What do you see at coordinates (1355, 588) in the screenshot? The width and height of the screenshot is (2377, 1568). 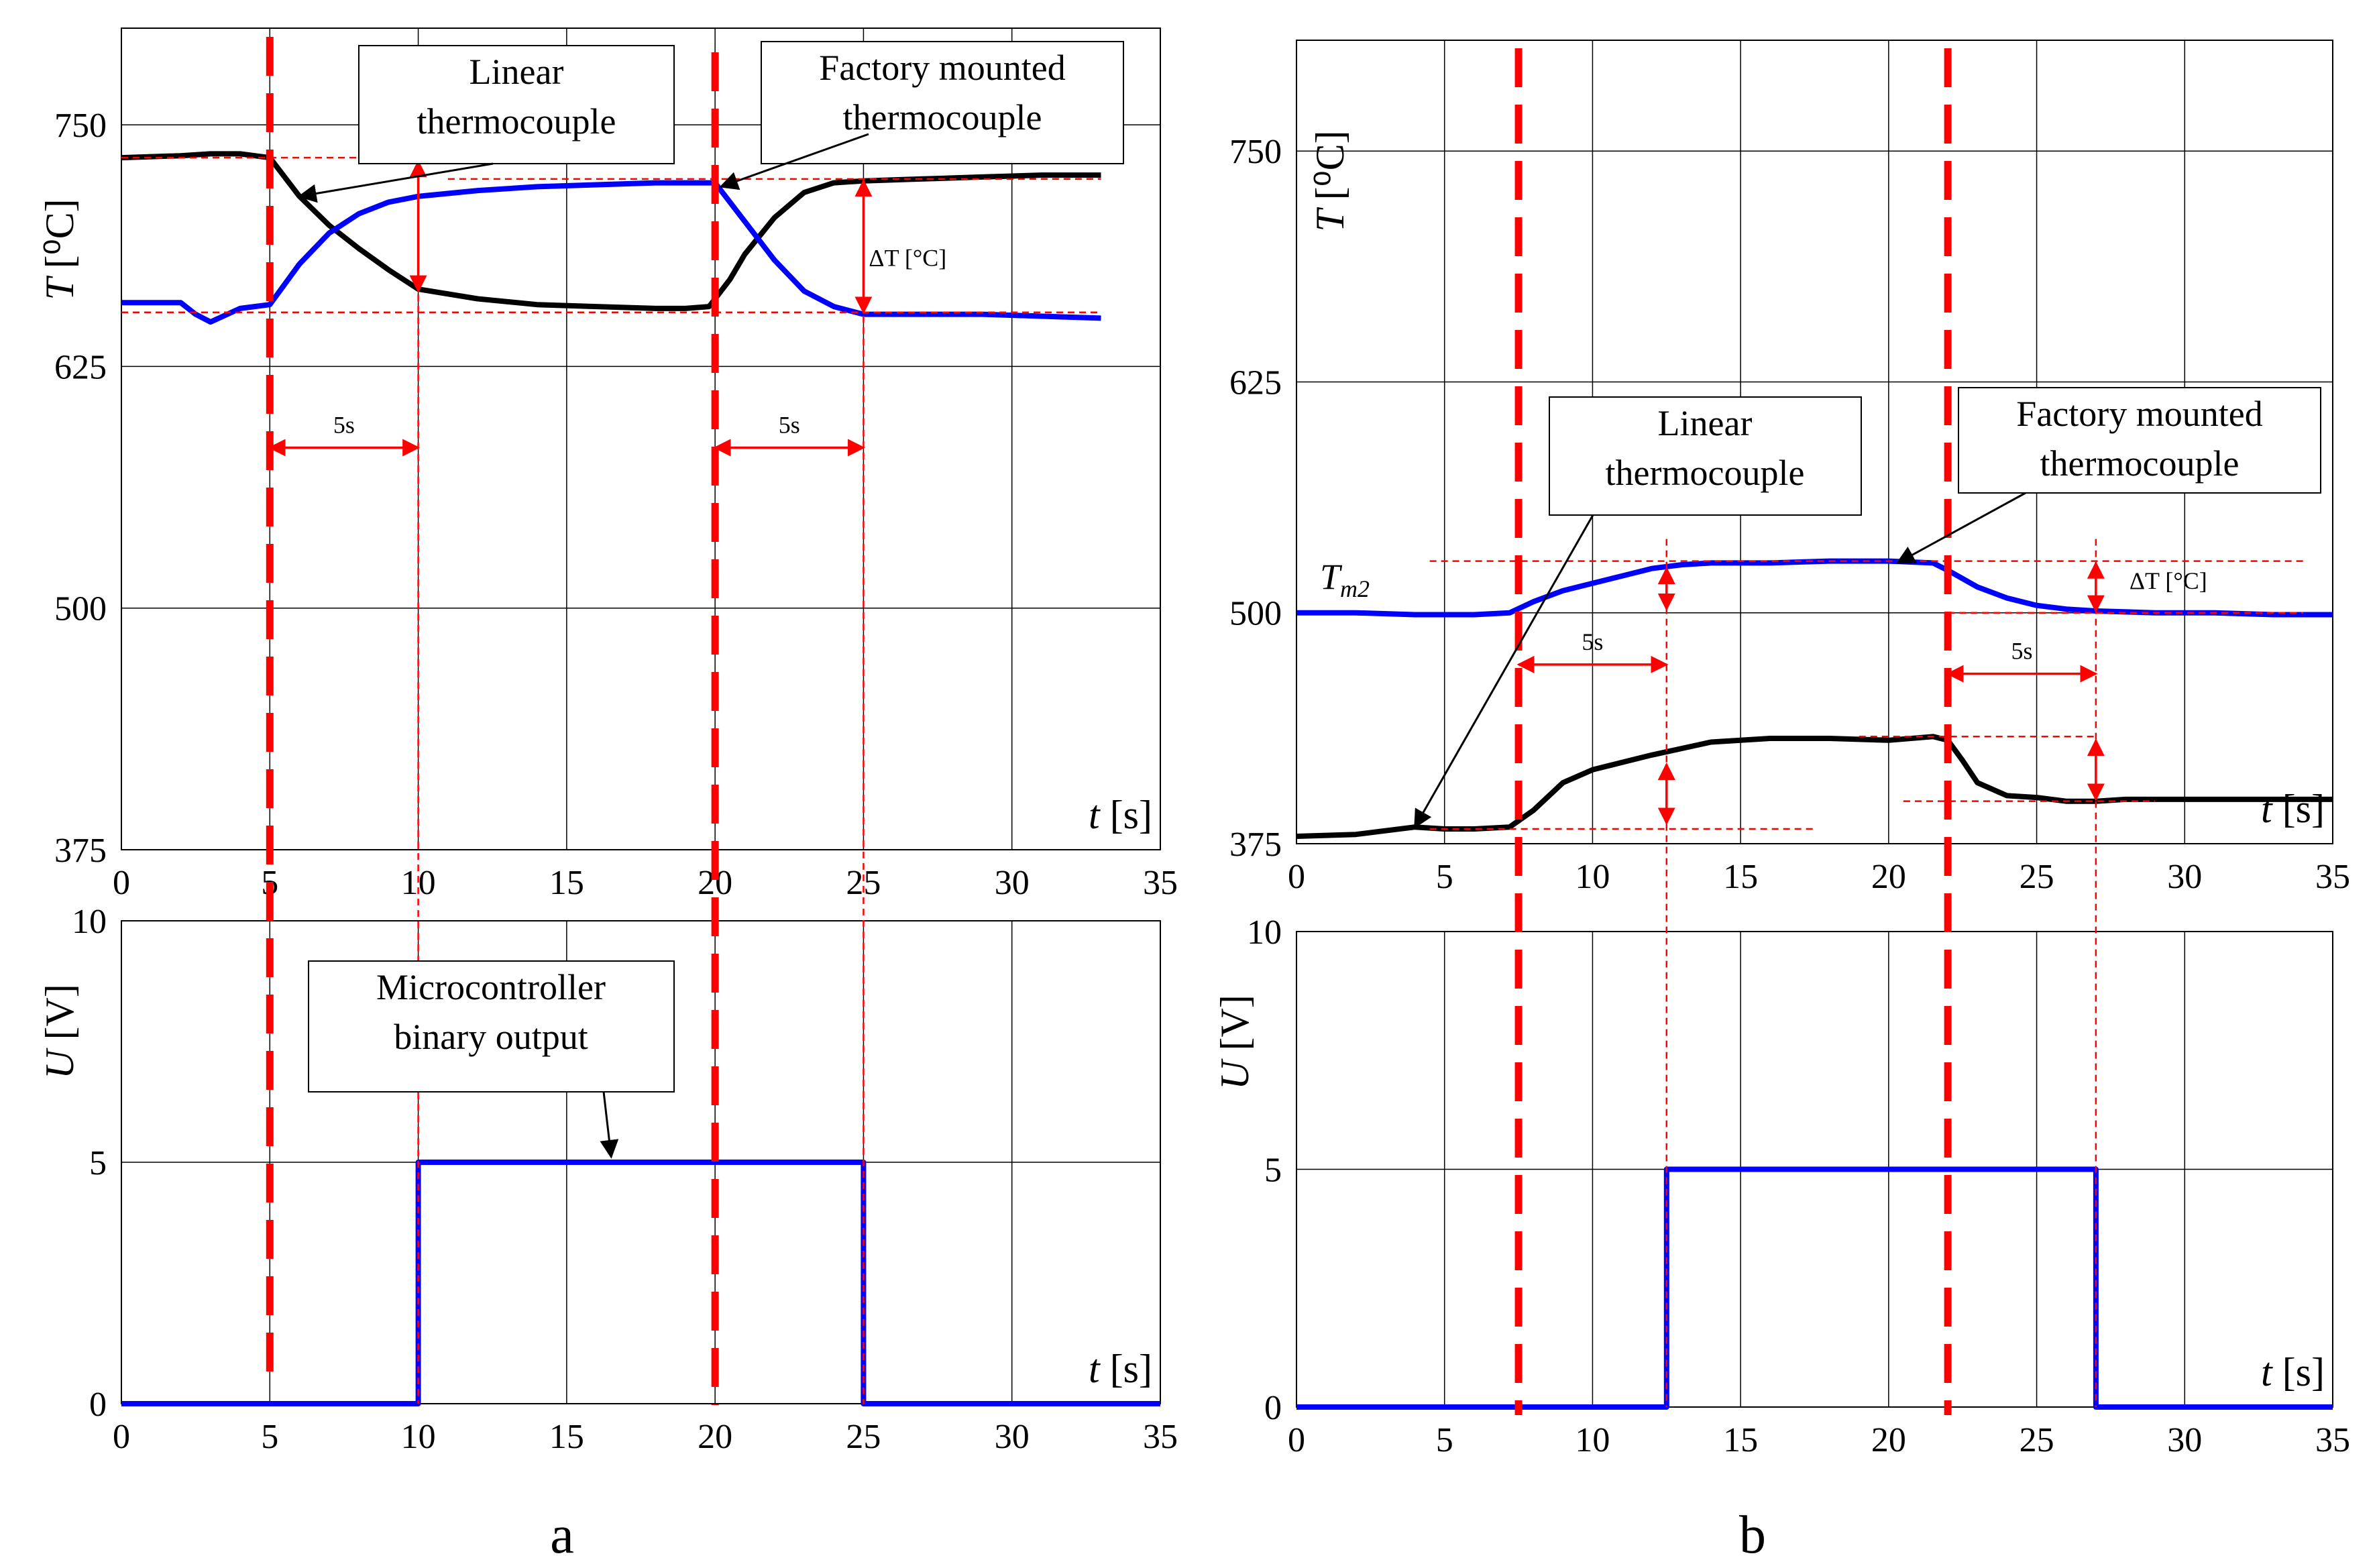 I see `tm2-label-sub: m2` at bounding box center [1355, 588].